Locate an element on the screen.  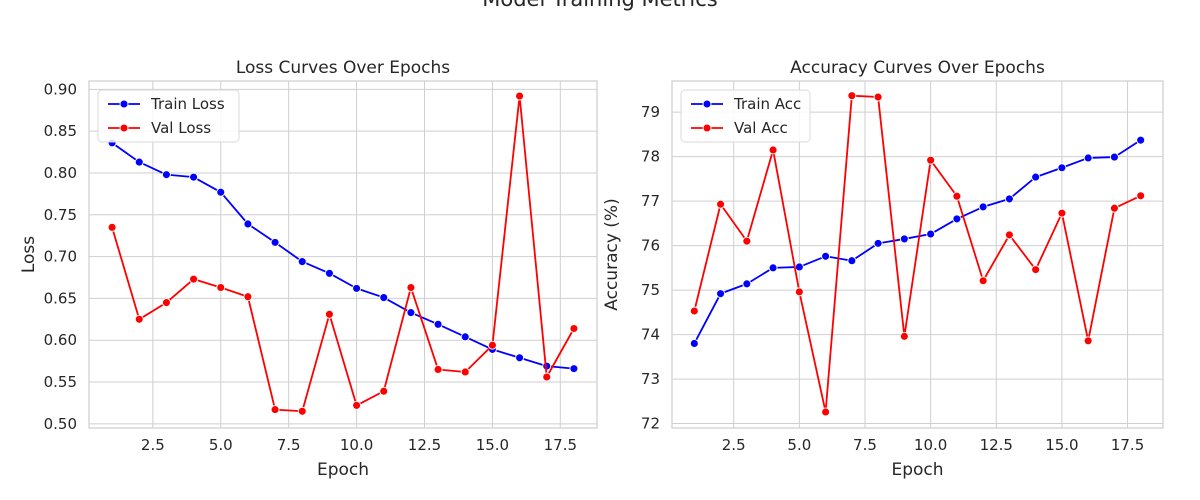
y-tick-label: 79 is located at coordinates (650, 112).